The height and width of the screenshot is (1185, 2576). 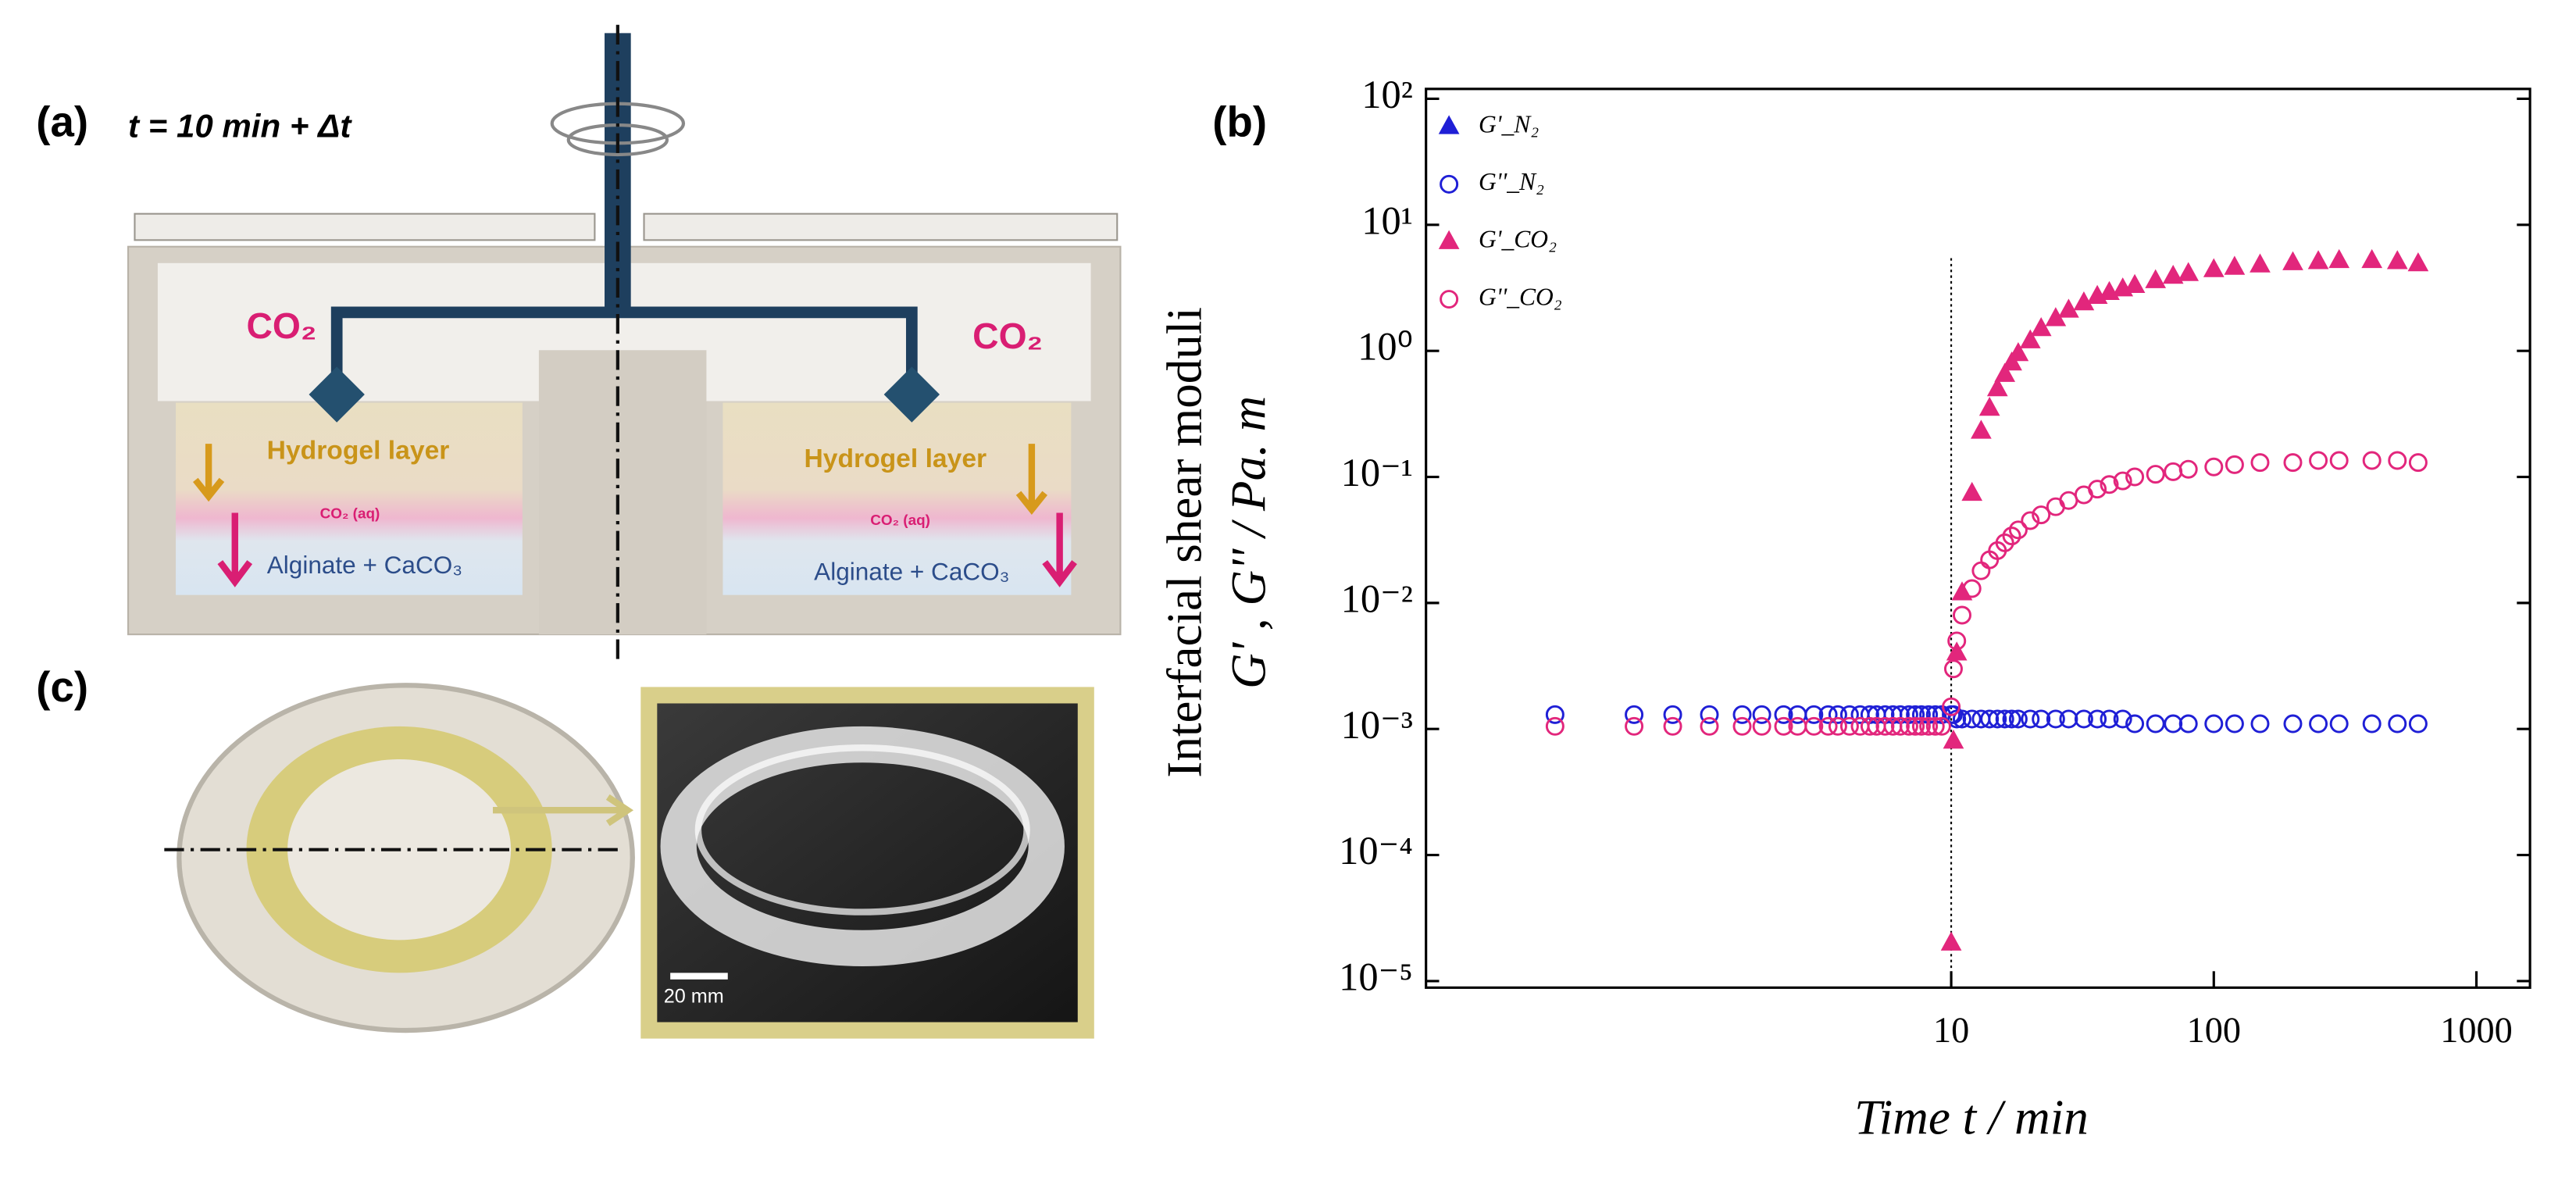 What do you see at coordinates (1971, 1117) in the screenshot?
I see `x-axis-label: Time t / min` at bounding box center [1971, 1117].